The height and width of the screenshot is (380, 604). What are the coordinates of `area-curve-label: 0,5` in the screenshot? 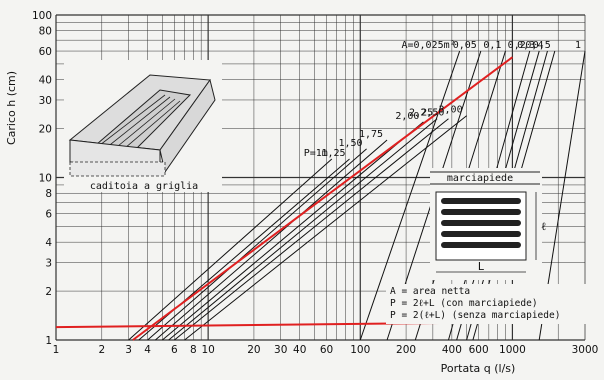 It's located at (542, 45).